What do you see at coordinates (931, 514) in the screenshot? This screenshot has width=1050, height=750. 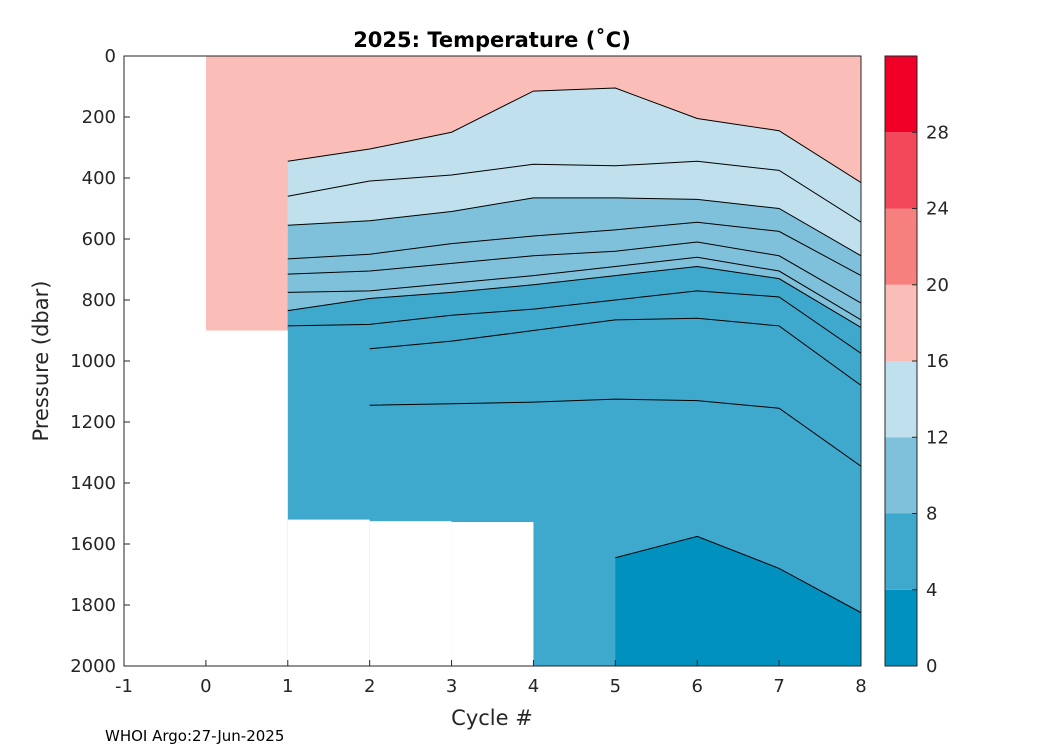 I see `colorbar-tick-label: 8` at bounding box center [931, 514].